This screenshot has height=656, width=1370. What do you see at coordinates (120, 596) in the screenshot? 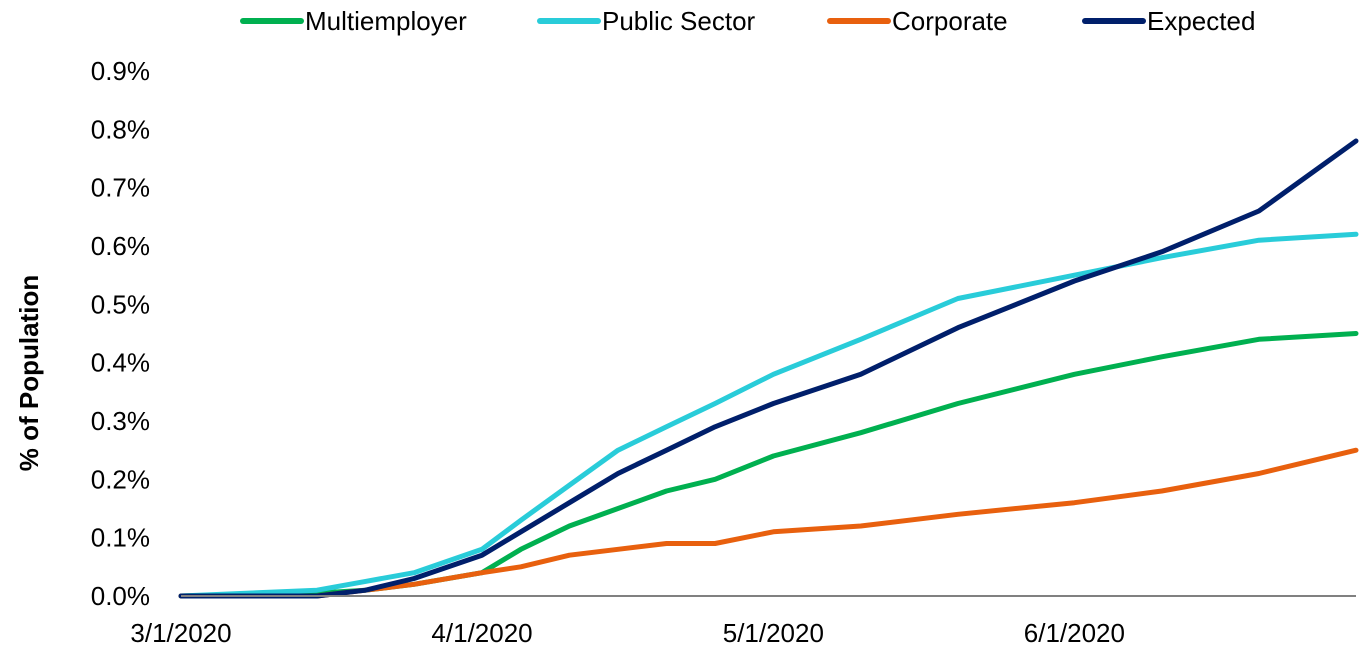
I see `y-tick-label: 0.0%` at bounding box center [120, 596].